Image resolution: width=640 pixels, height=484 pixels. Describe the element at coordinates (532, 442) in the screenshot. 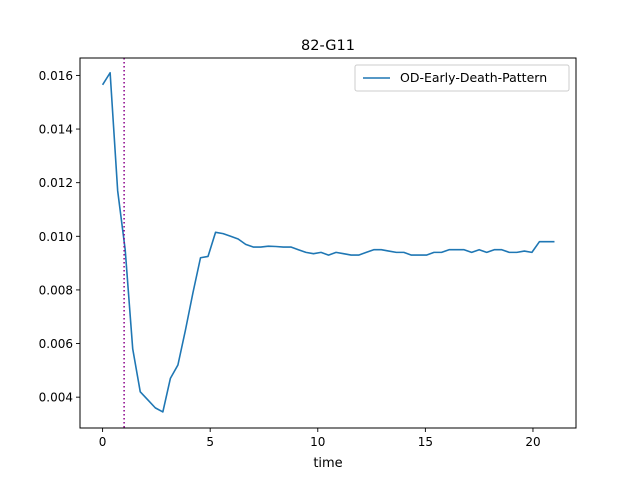

I see `x-tick-label: 20` at that location.